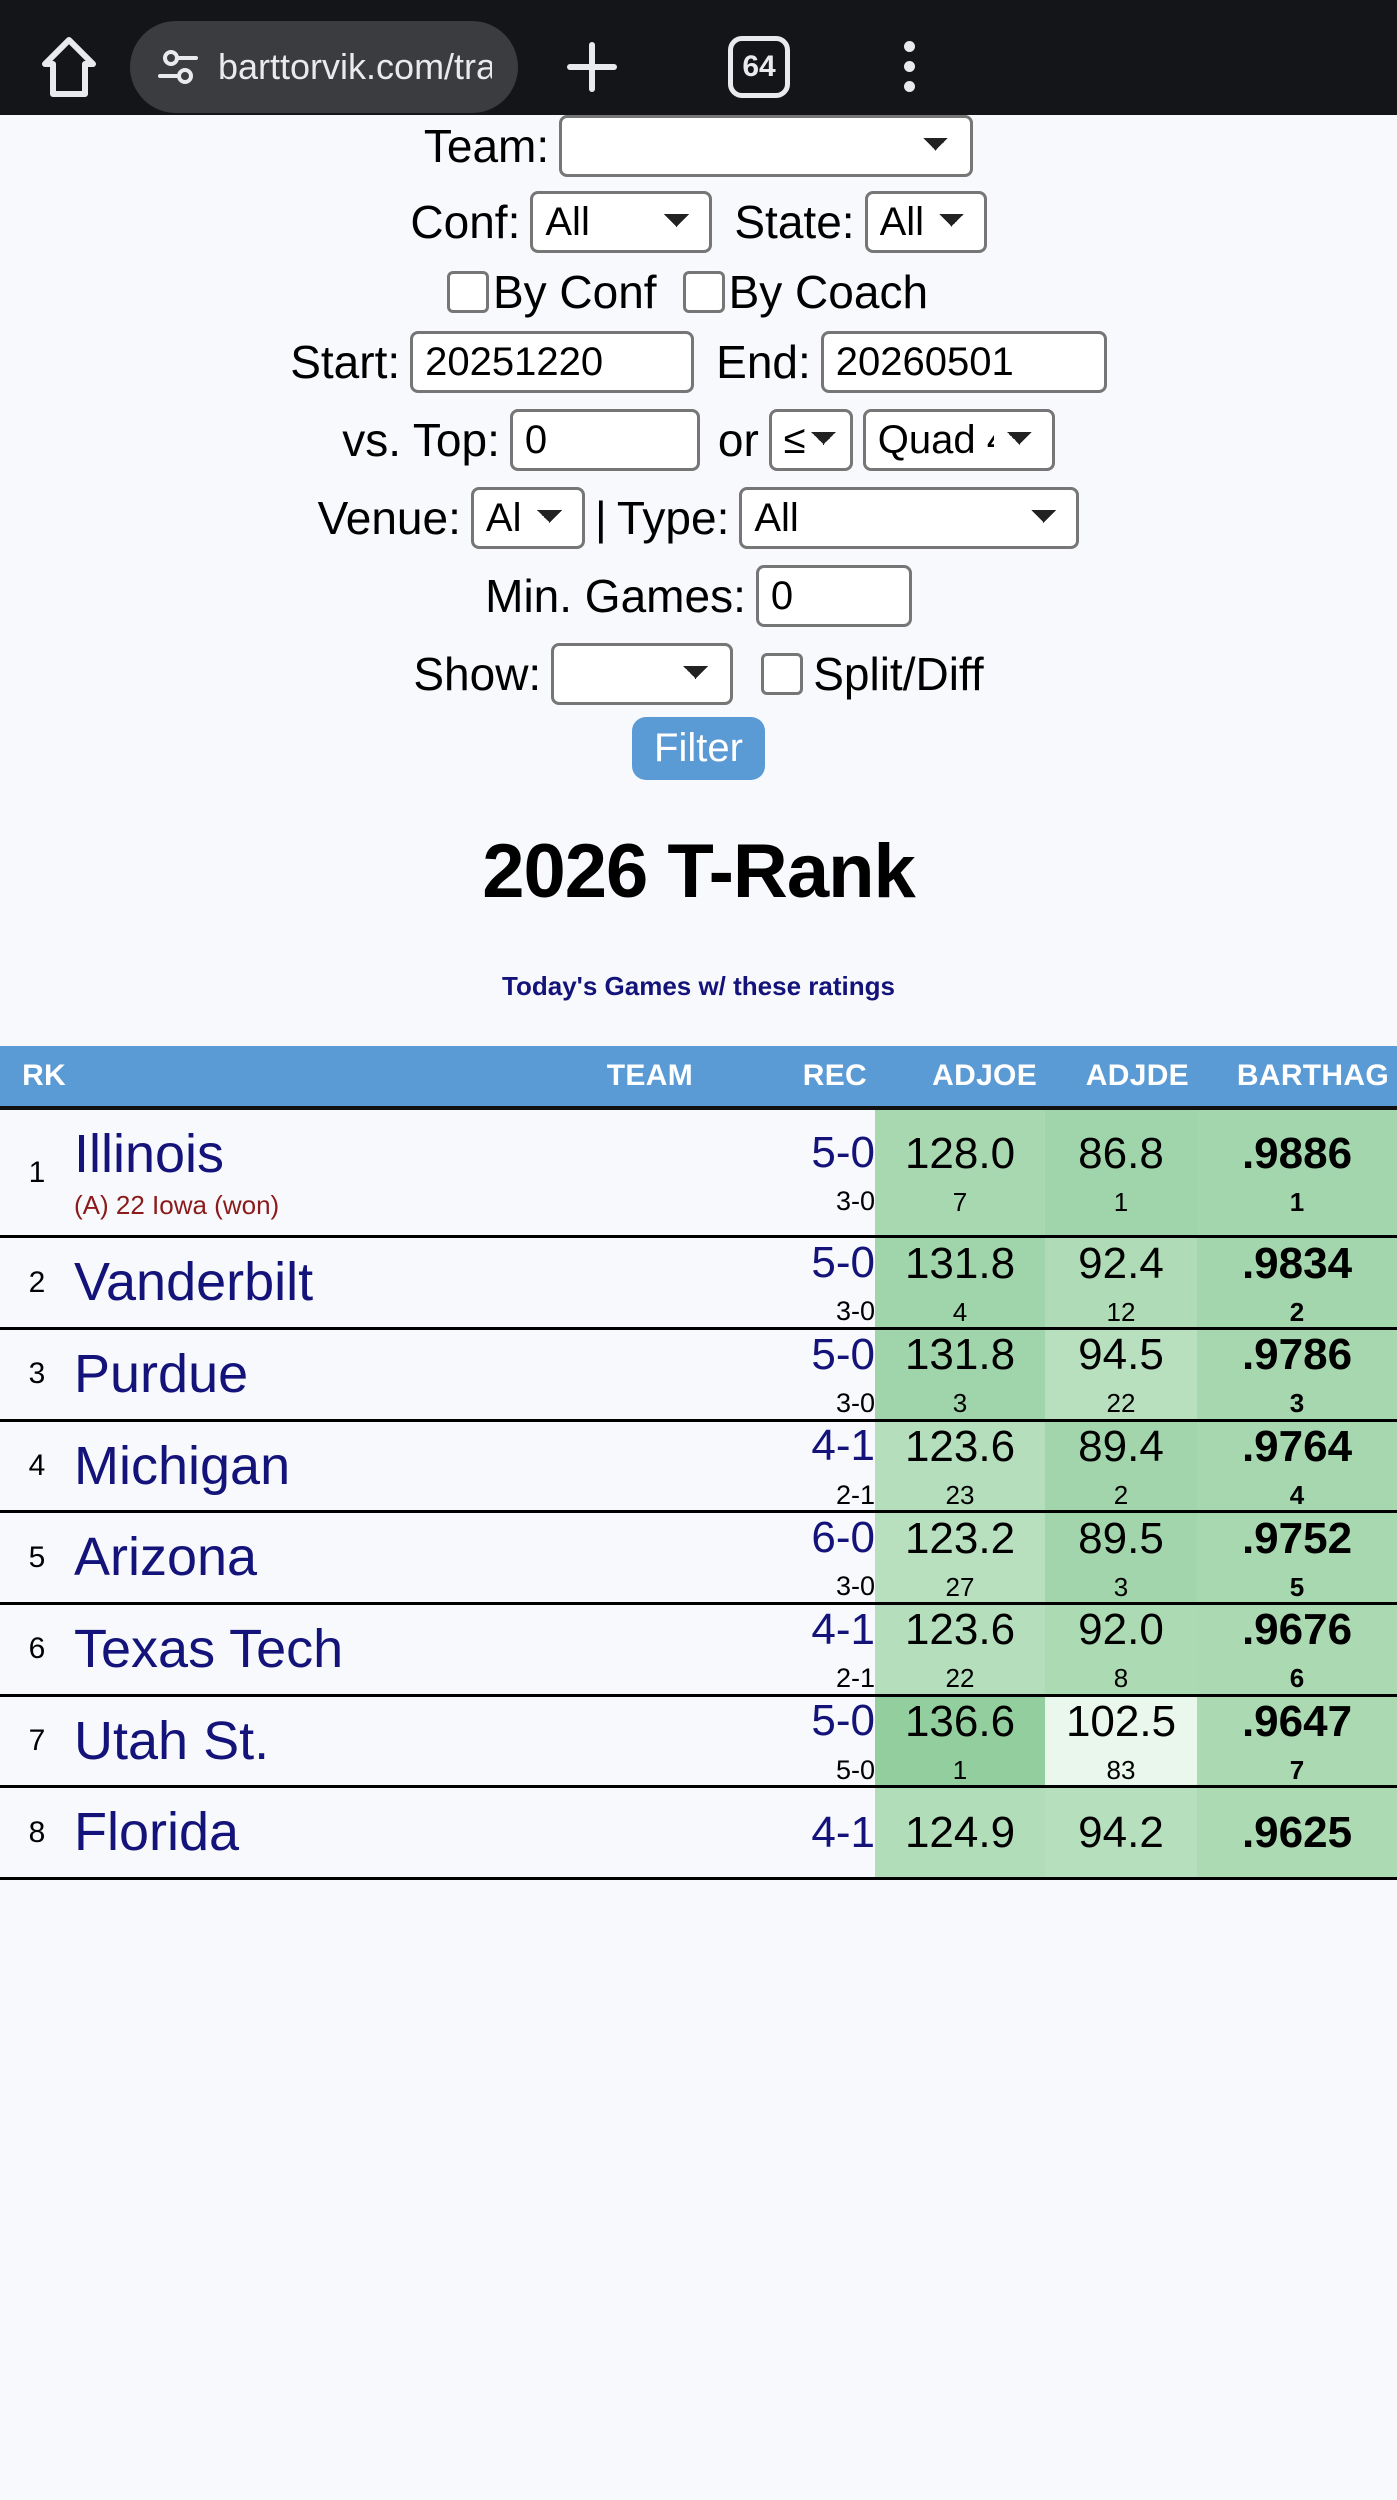  I want to click on team-cell: Illinois (A) 22 Iowa (won), so click(387, 1172).